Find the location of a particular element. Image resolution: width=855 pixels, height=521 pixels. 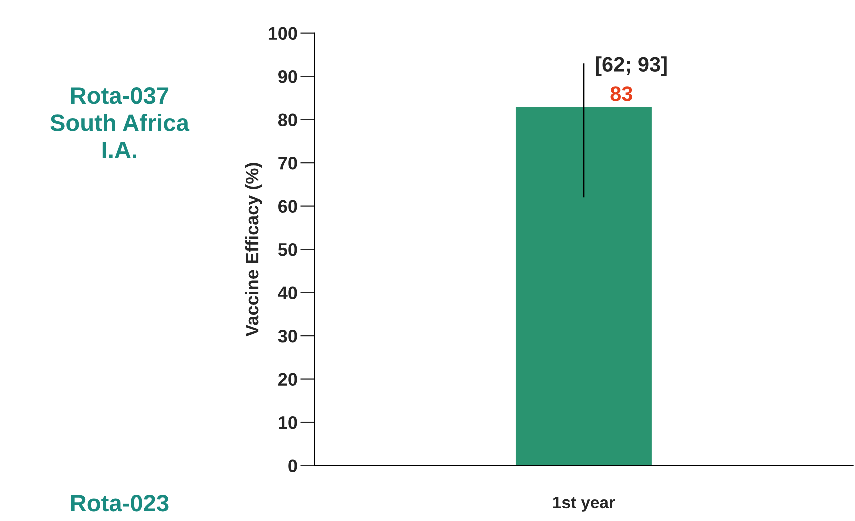

y-tick-label: 70 is located at coordinates (288, 163).